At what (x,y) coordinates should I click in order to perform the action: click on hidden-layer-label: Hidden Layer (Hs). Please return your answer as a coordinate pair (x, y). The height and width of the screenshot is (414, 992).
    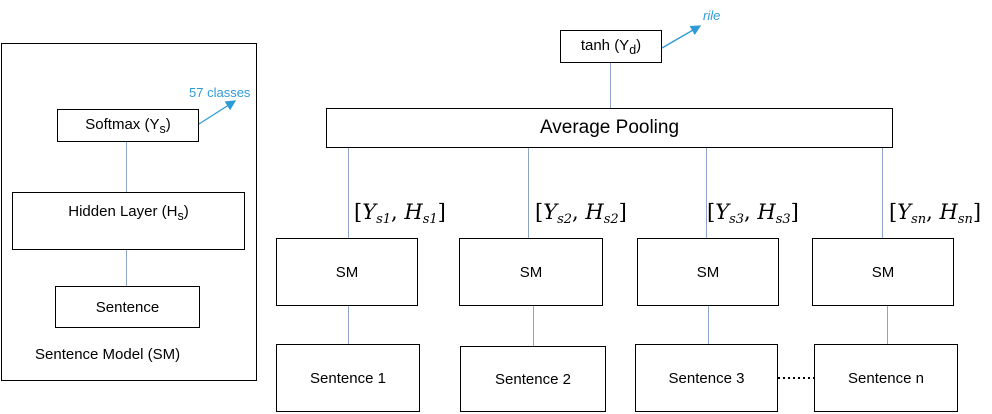
    Looking at the image, I should click on (128, 213).